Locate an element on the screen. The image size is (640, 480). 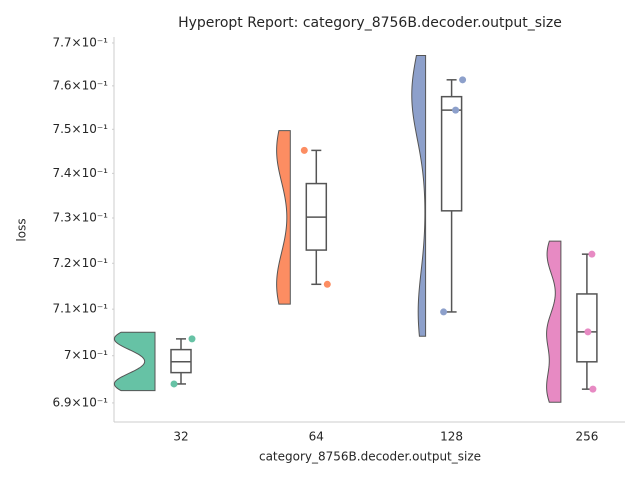
y-tick-label: 7.6×10⁻¹ is located at coordinates (80, 85).